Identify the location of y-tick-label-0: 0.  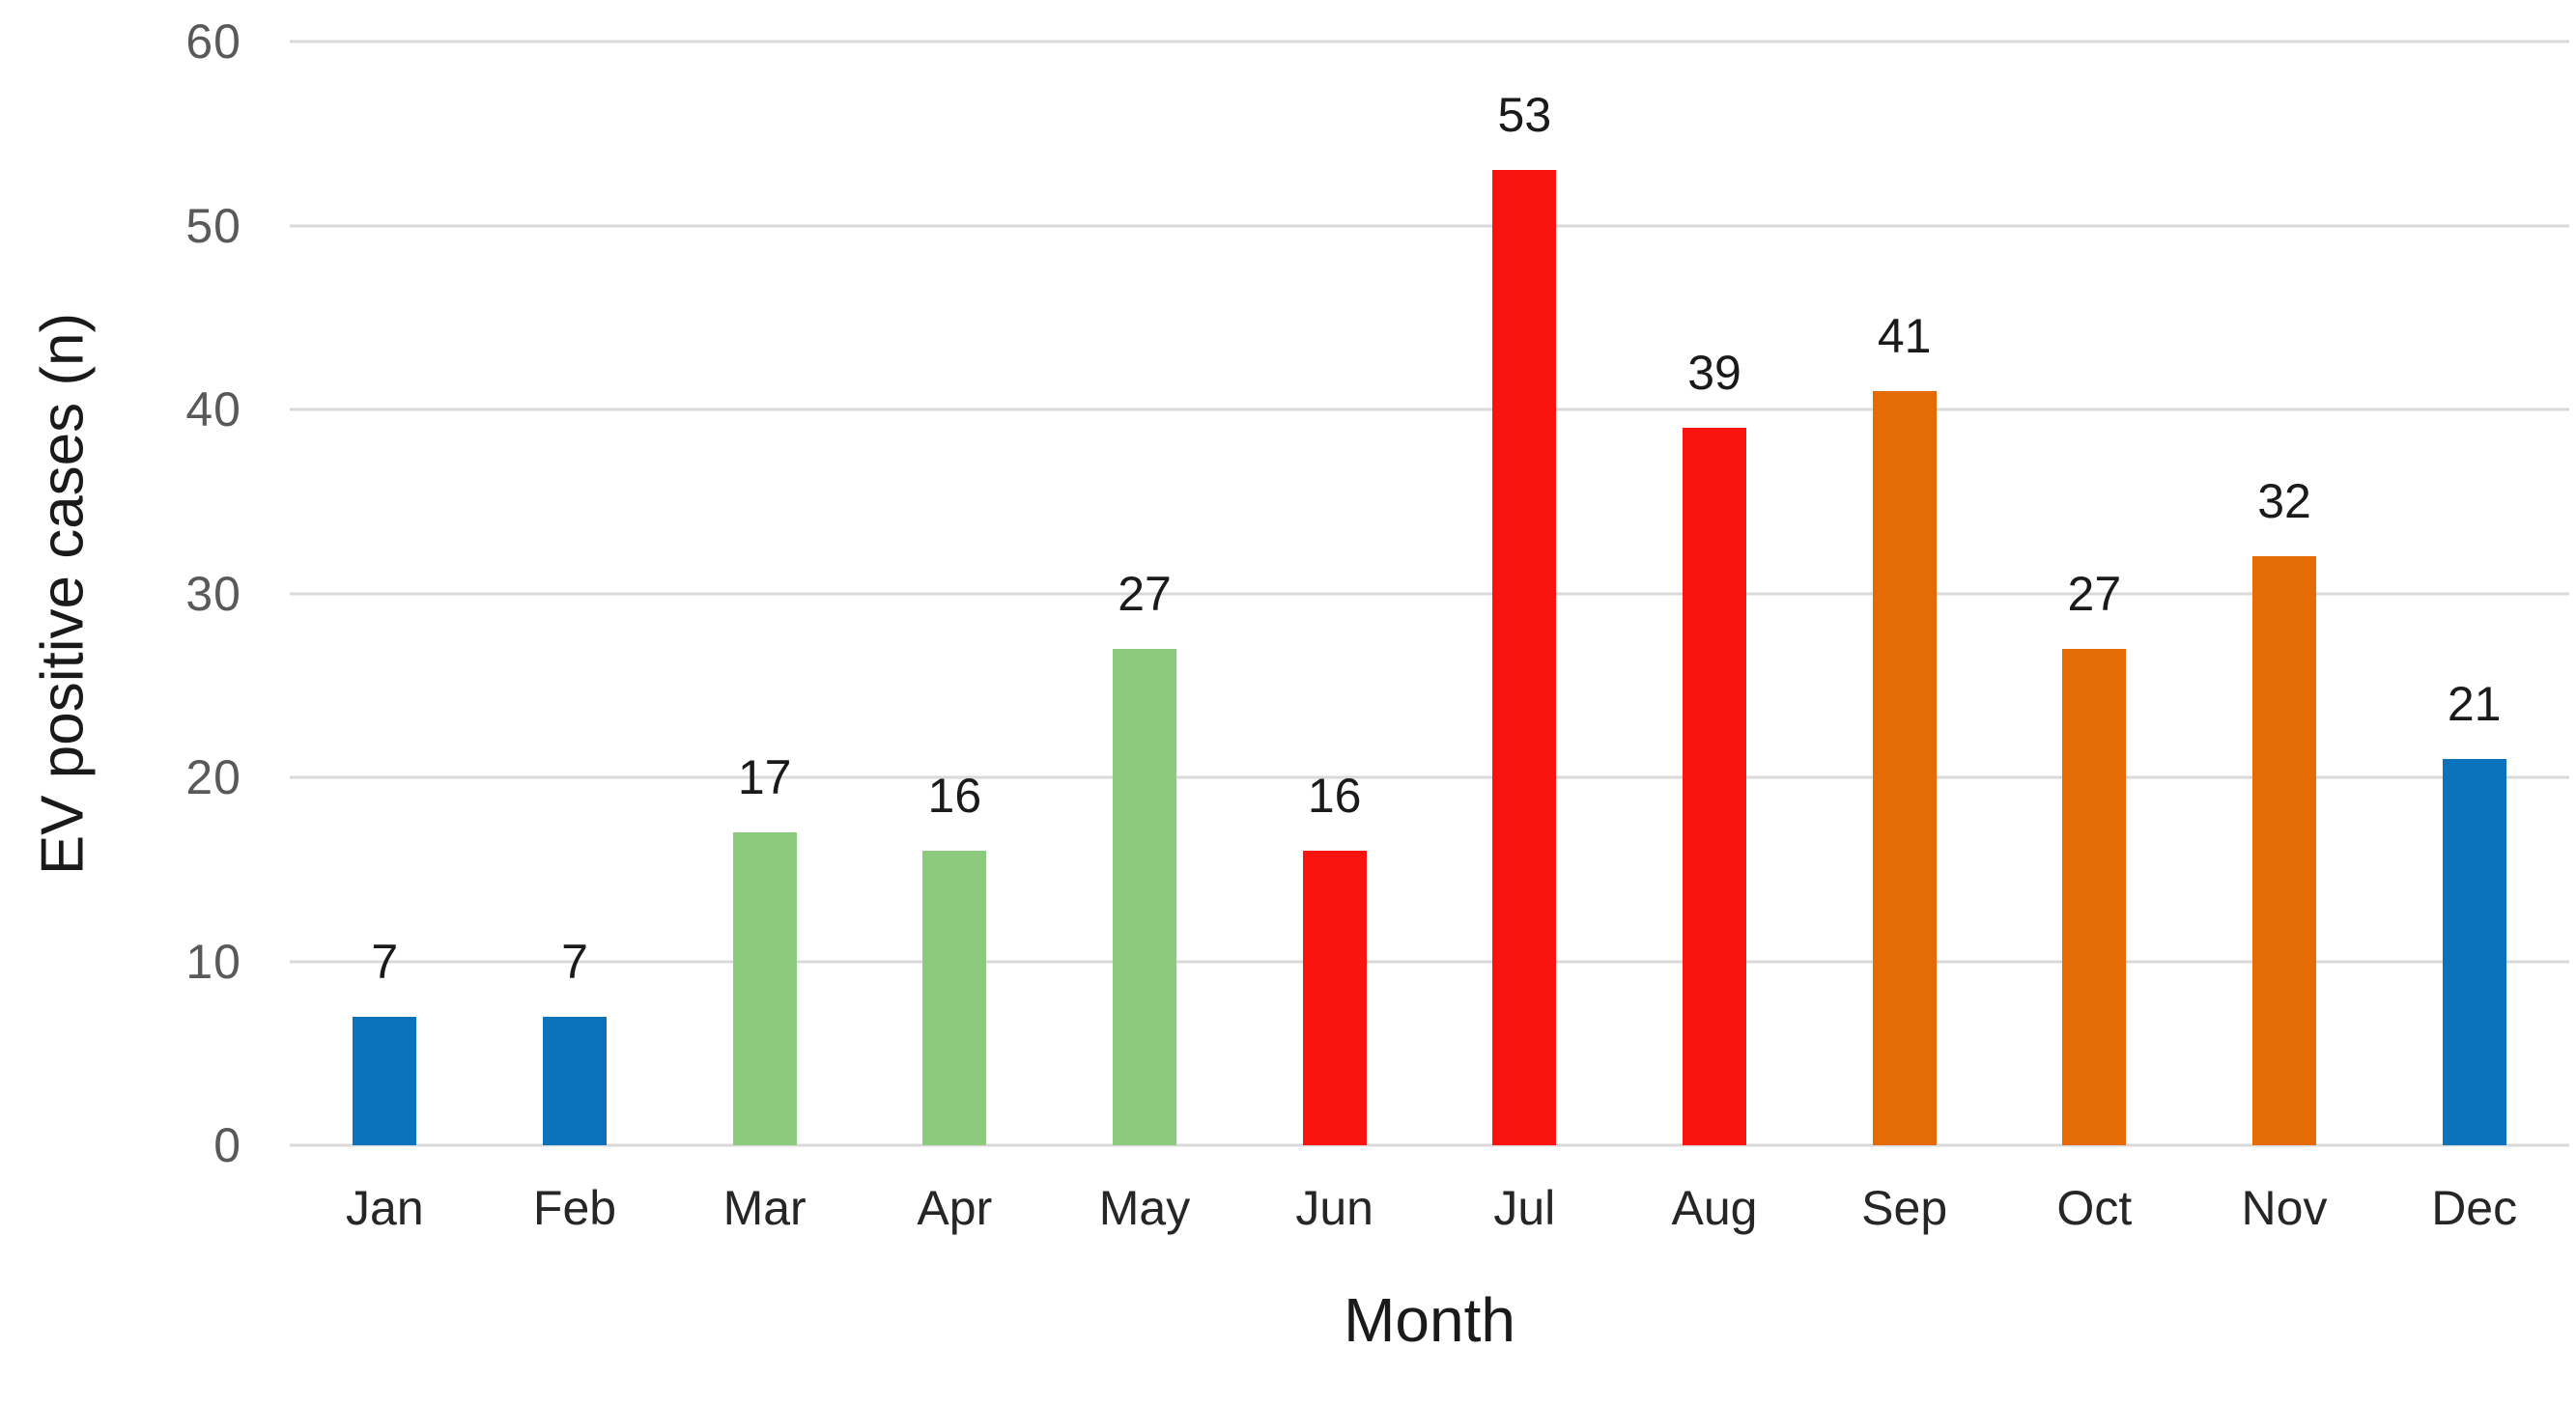
(227, 1145).